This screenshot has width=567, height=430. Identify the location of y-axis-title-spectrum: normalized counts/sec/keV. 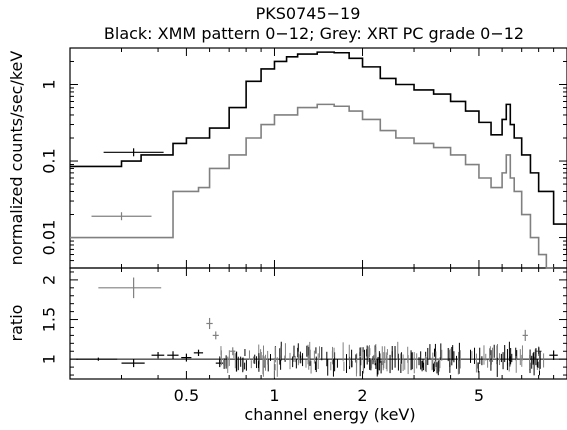
(16, 158).